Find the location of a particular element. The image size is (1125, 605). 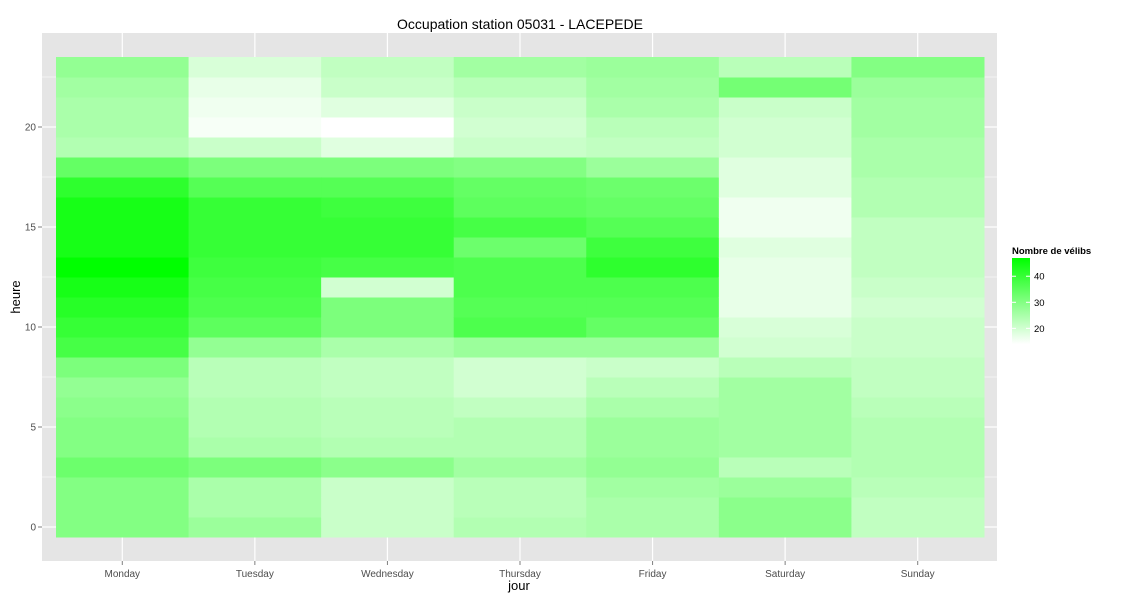

legend-title: Nombre de vélibs is located at coordinates (1051, 251).